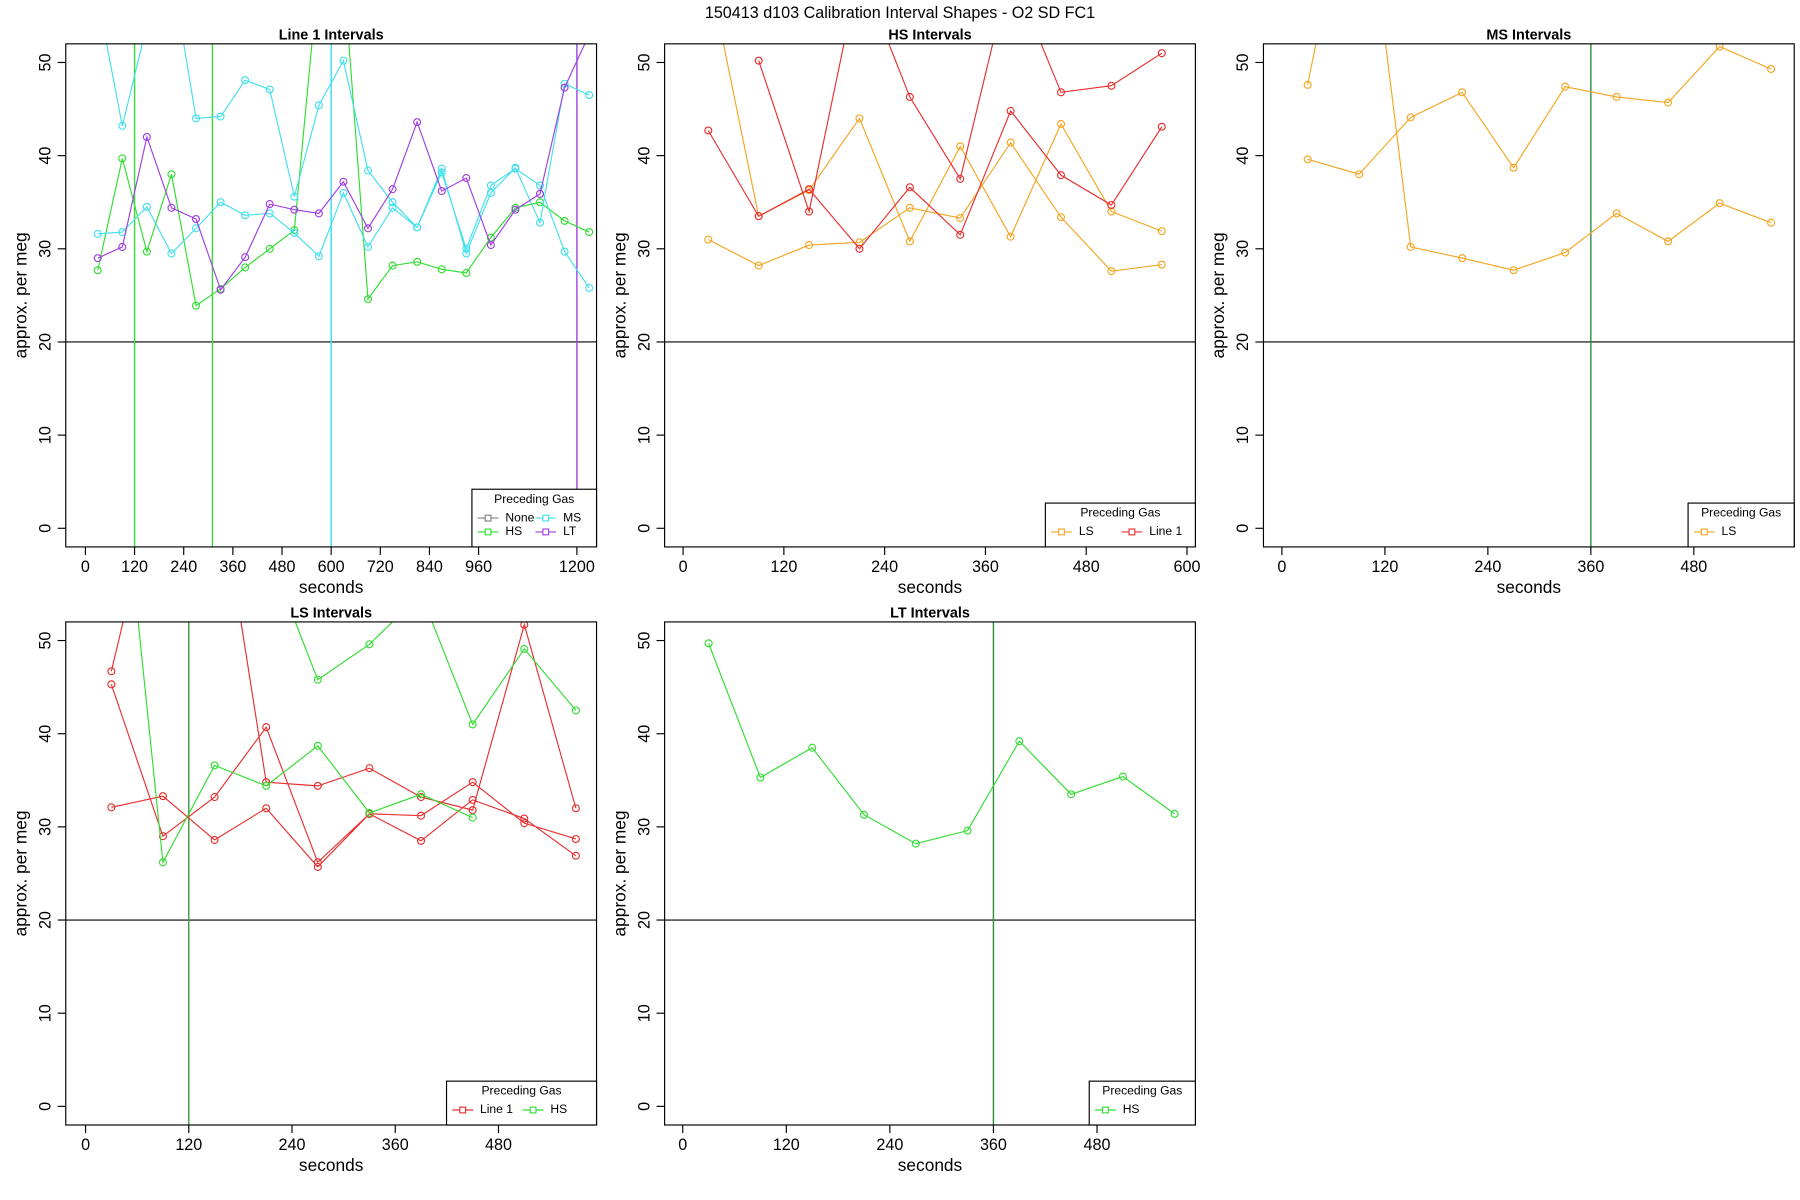 This screenshot has height=1200, width=1800. What do you see at coordinates (1142, 1103) in the screenshot?
I see `legend-box` at bounding box center [1142, 1103].